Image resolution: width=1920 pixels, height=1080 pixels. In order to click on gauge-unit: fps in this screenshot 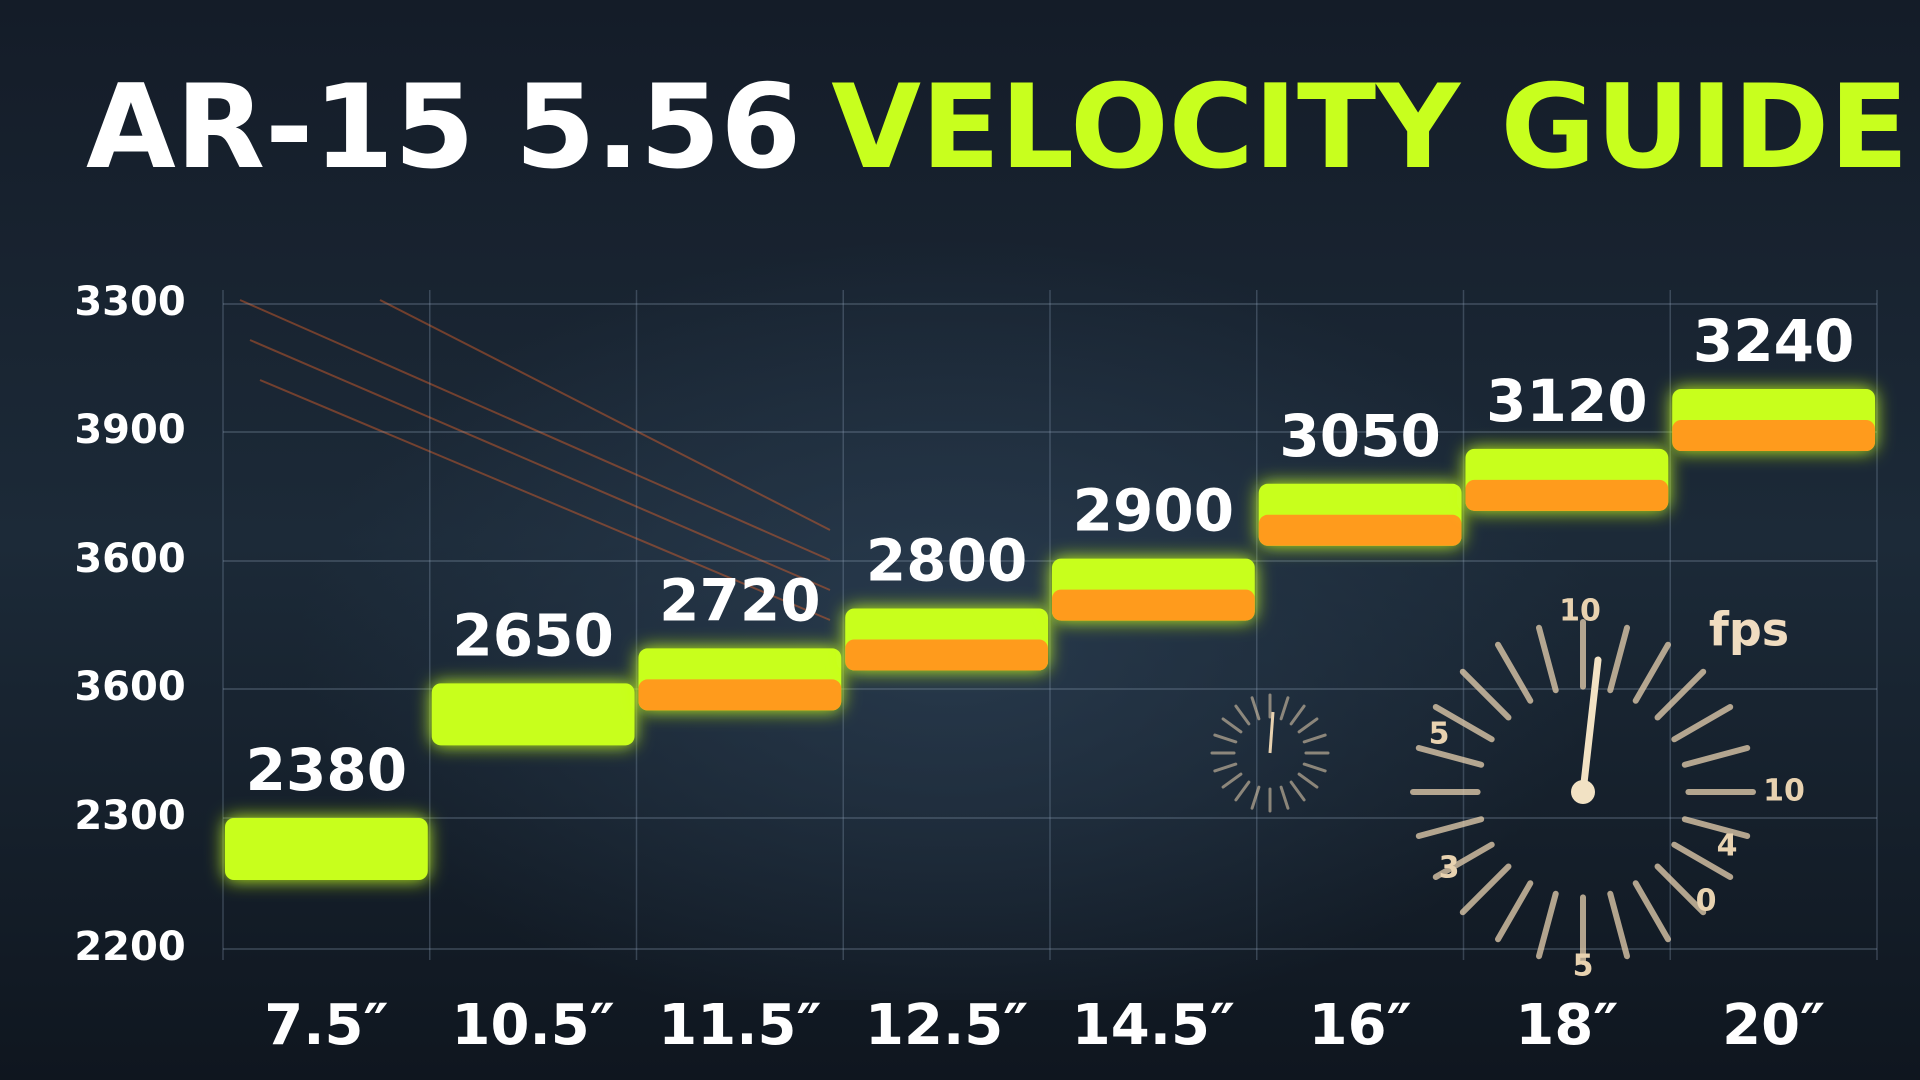, I will do `click(1749, 630)`.